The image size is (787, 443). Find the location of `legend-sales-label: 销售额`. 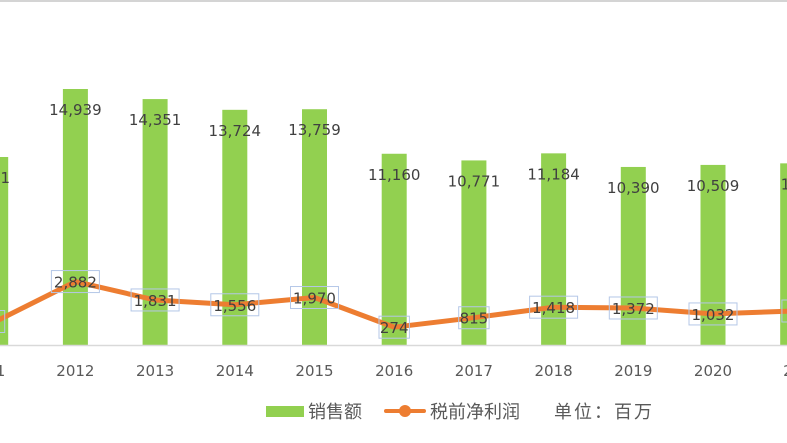

legend-sales-label: 销售额 is located at coordinates (335, 412).